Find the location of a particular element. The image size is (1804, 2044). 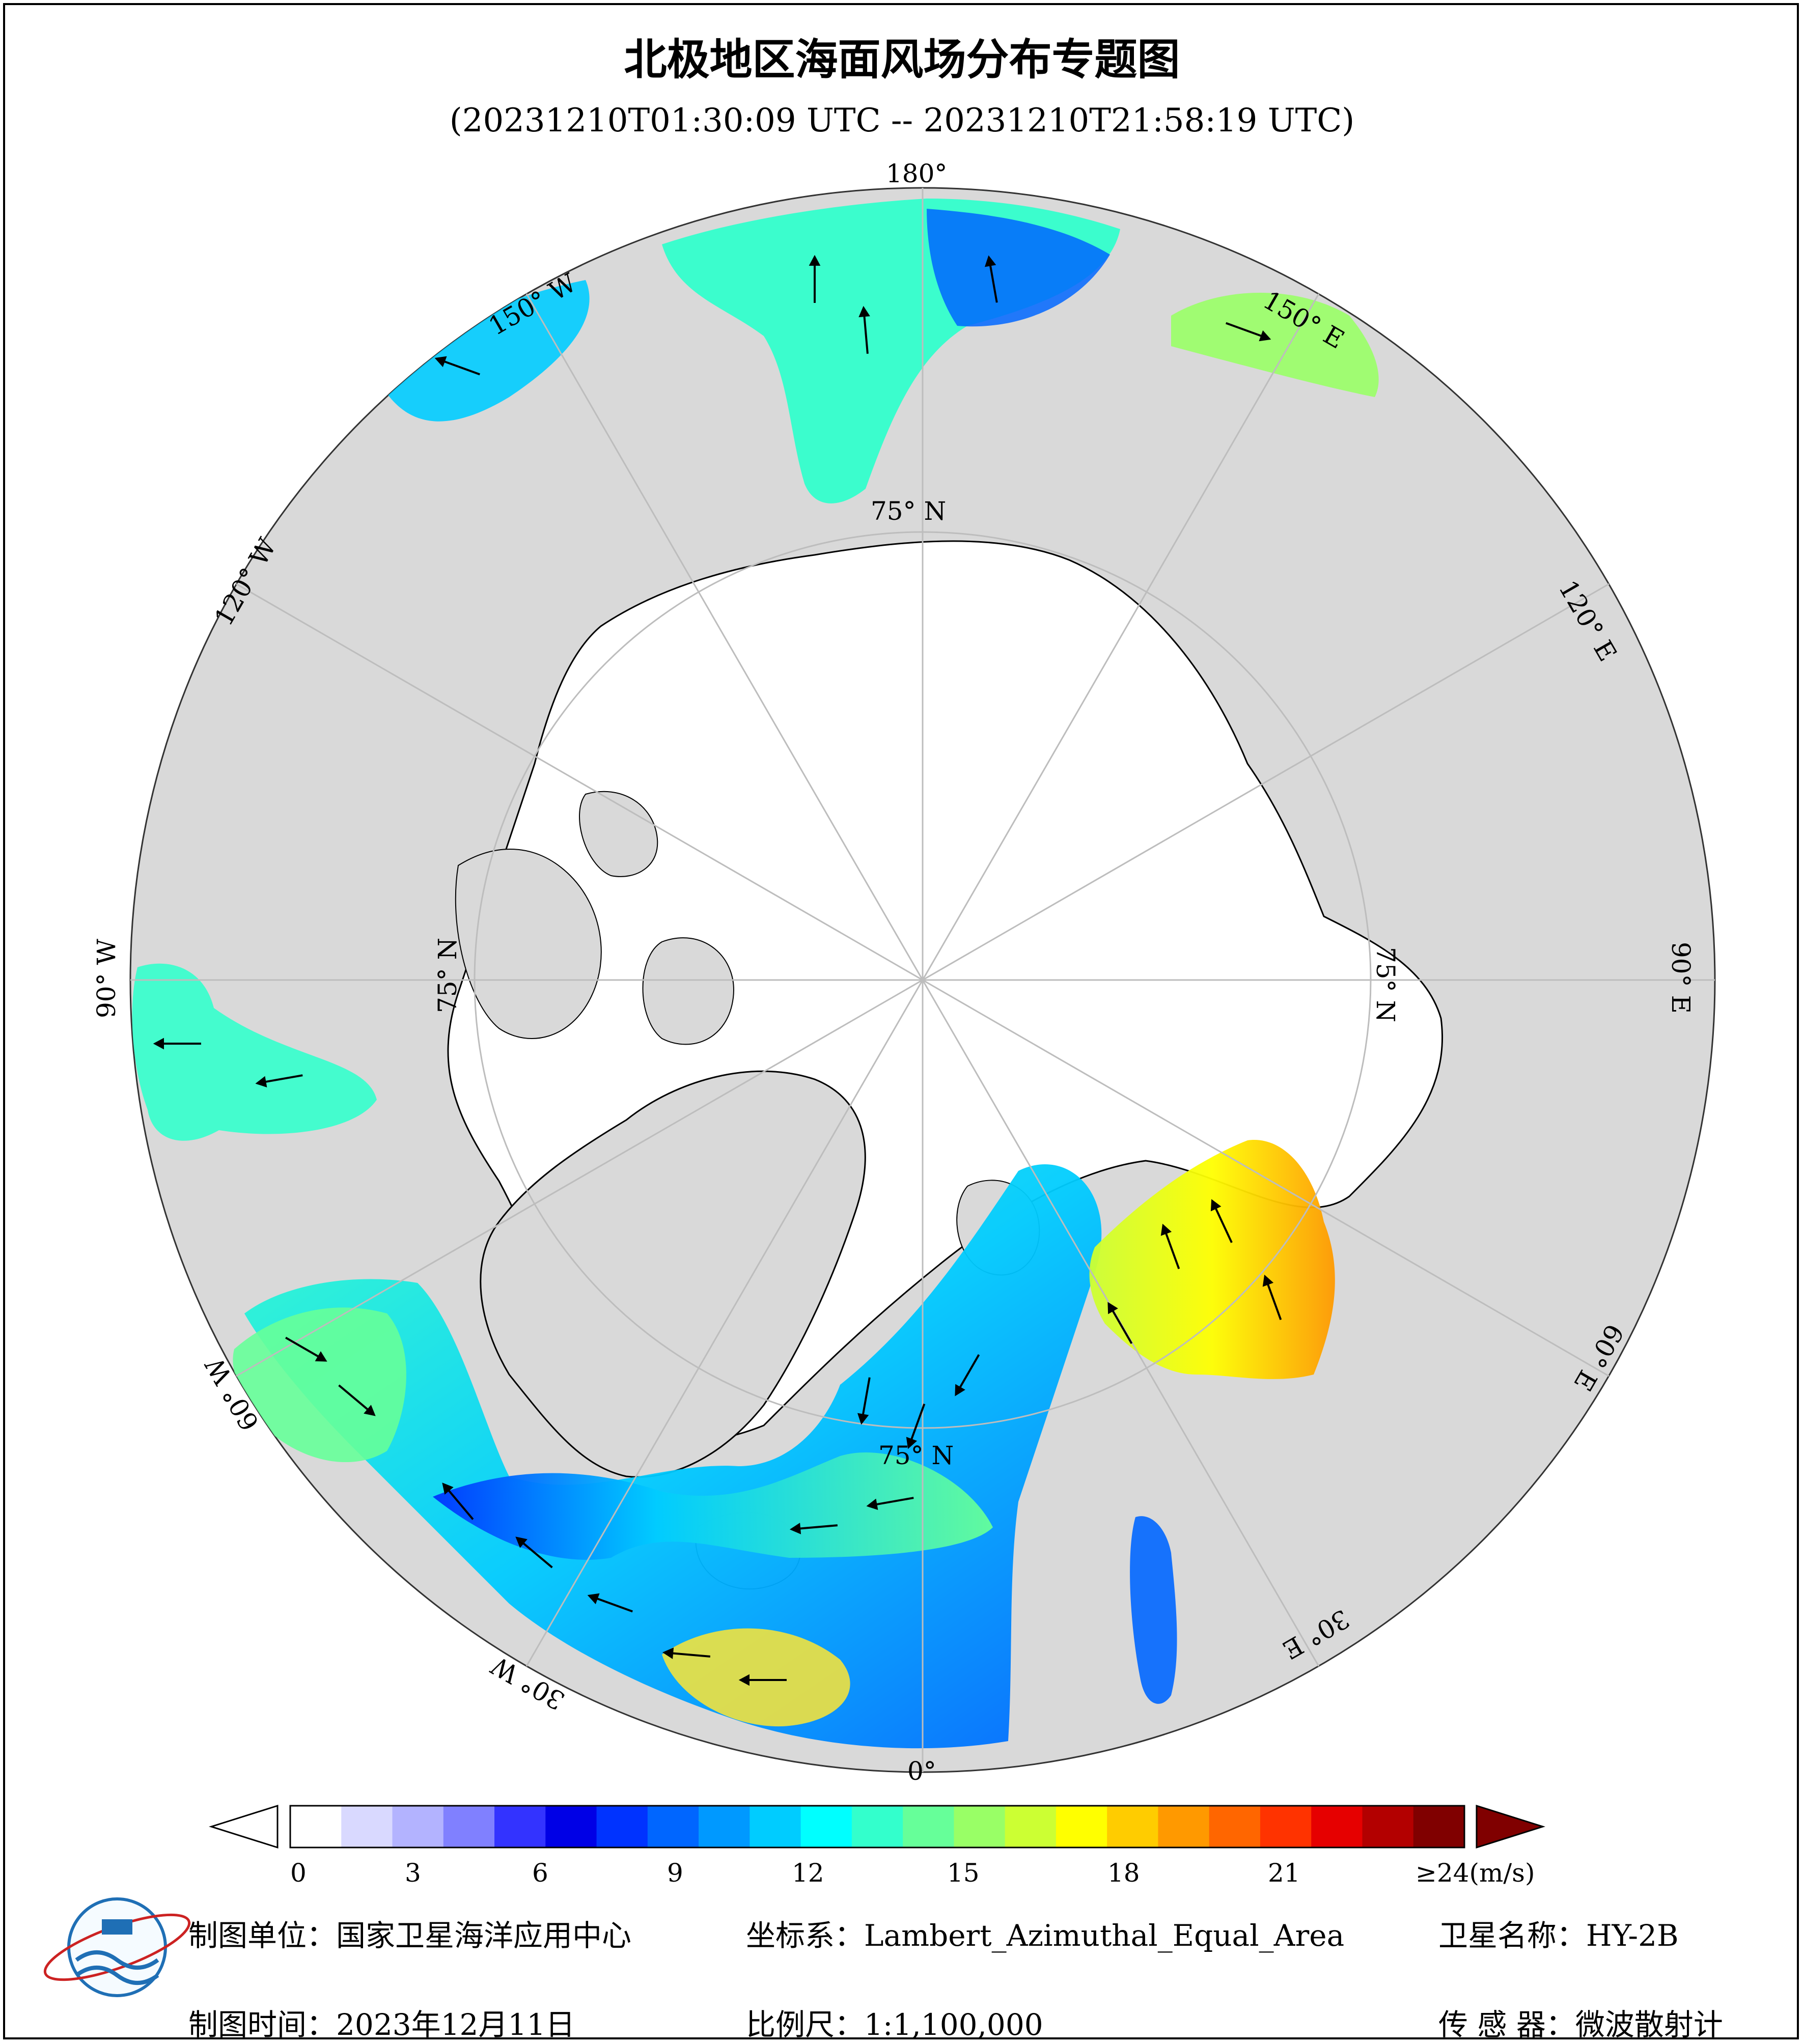

cbar-tick-24: ≥24(m/s) is located at coordinates (1475, 1873).